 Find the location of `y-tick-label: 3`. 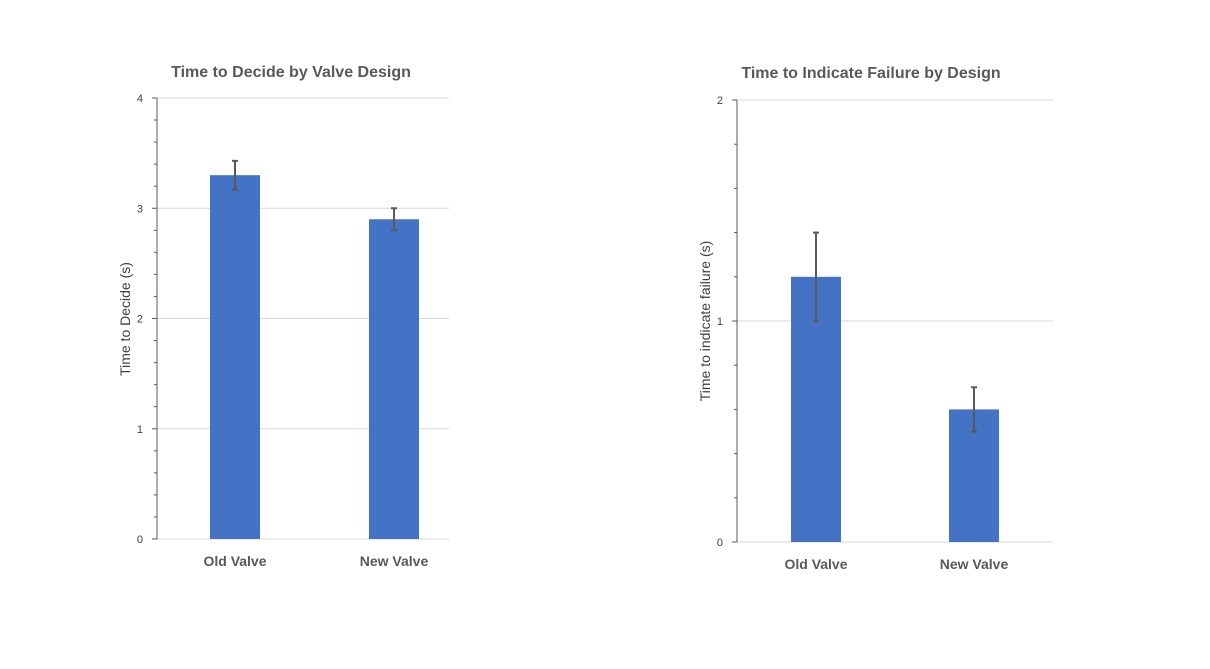

y-tick-label: 3 is located at coordinates (140, 209).